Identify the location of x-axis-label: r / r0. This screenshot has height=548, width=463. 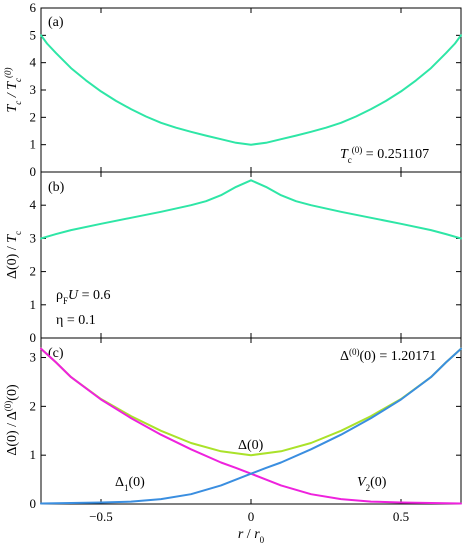
(251, 536).